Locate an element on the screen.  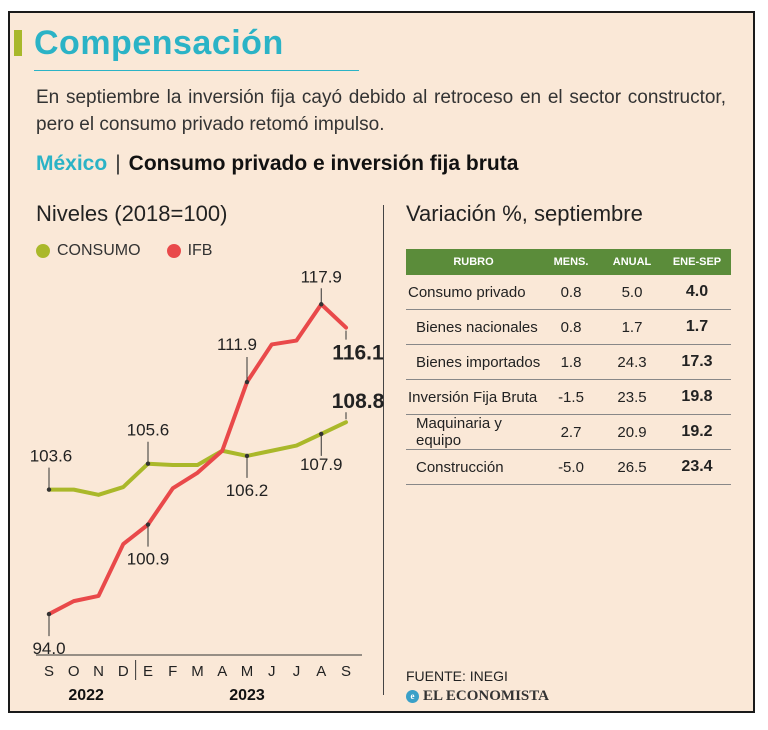
x-tick-label: E is located at coordinates (148, 671).